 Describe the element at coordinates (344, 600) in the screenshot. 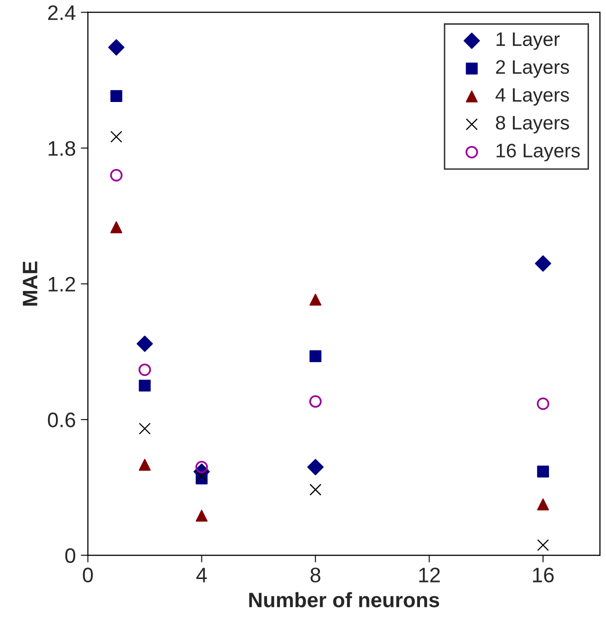

I see `x-axis-title: Number of neurons` at that location.